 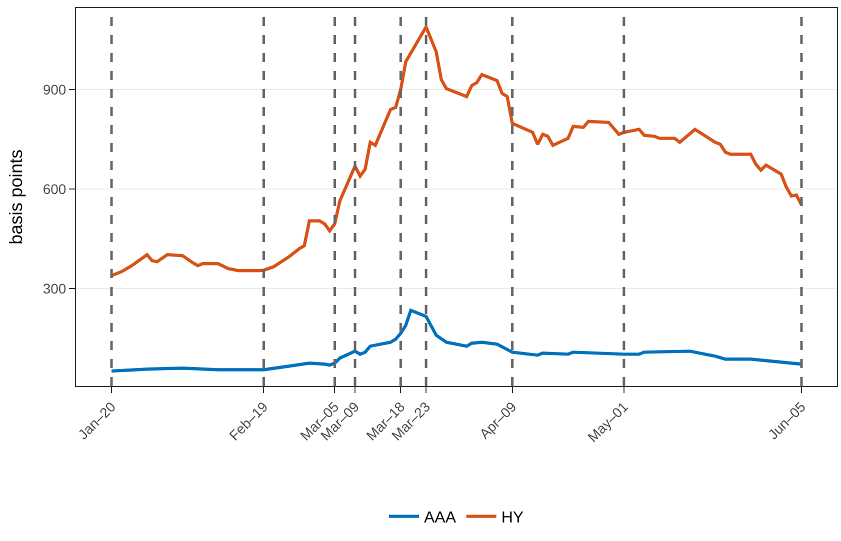 I want to click on y-tick-label: 300, so click(x=54, y=288).